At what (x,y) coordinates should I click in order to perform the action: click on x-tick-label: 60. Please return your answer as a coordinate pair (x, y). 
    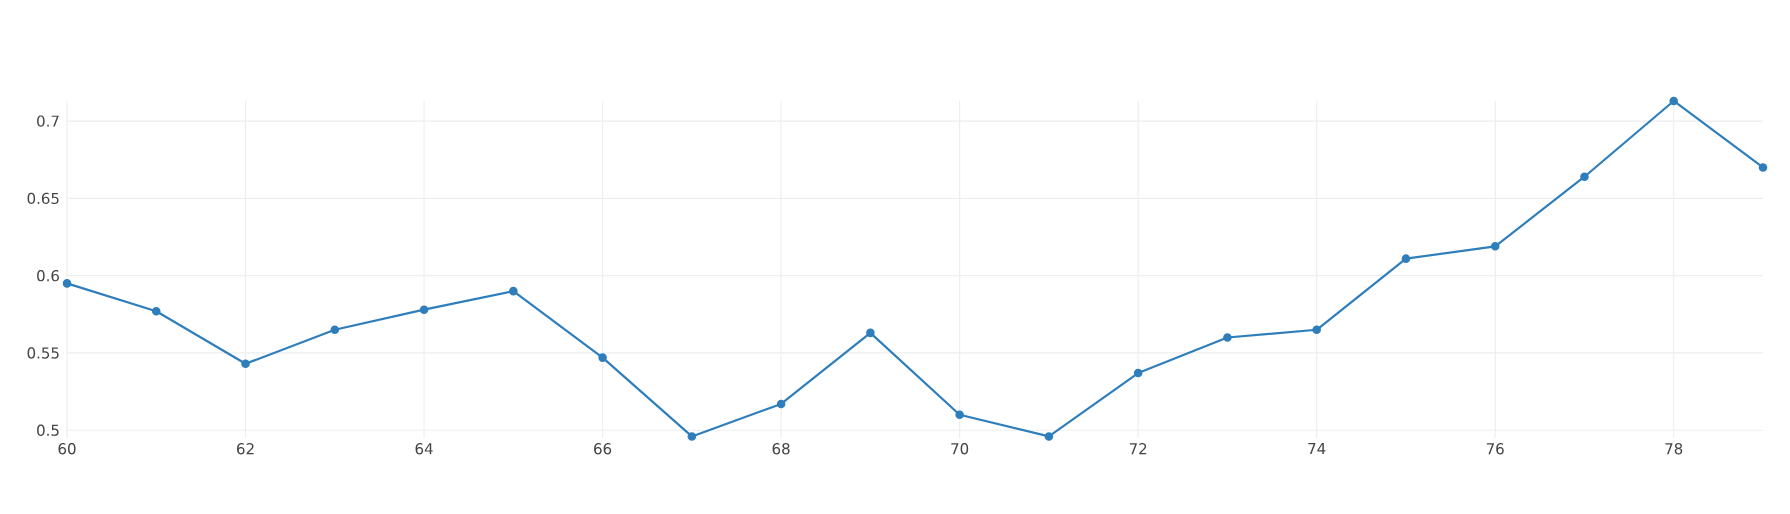
    Looking at the image, I should click on (67, 449).